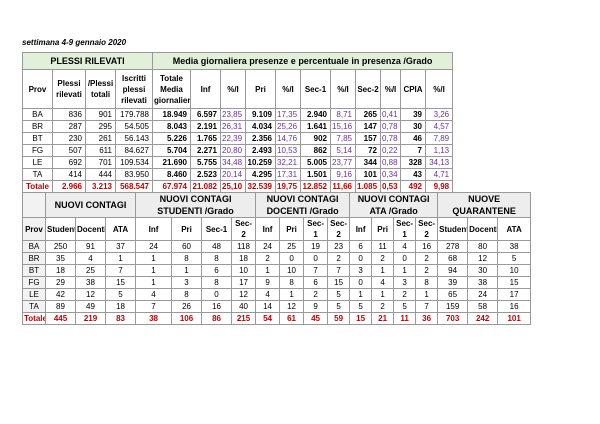  Describe the element at coordinates (34, 282) in the screenshot. I see `row-label: FG` at that location.